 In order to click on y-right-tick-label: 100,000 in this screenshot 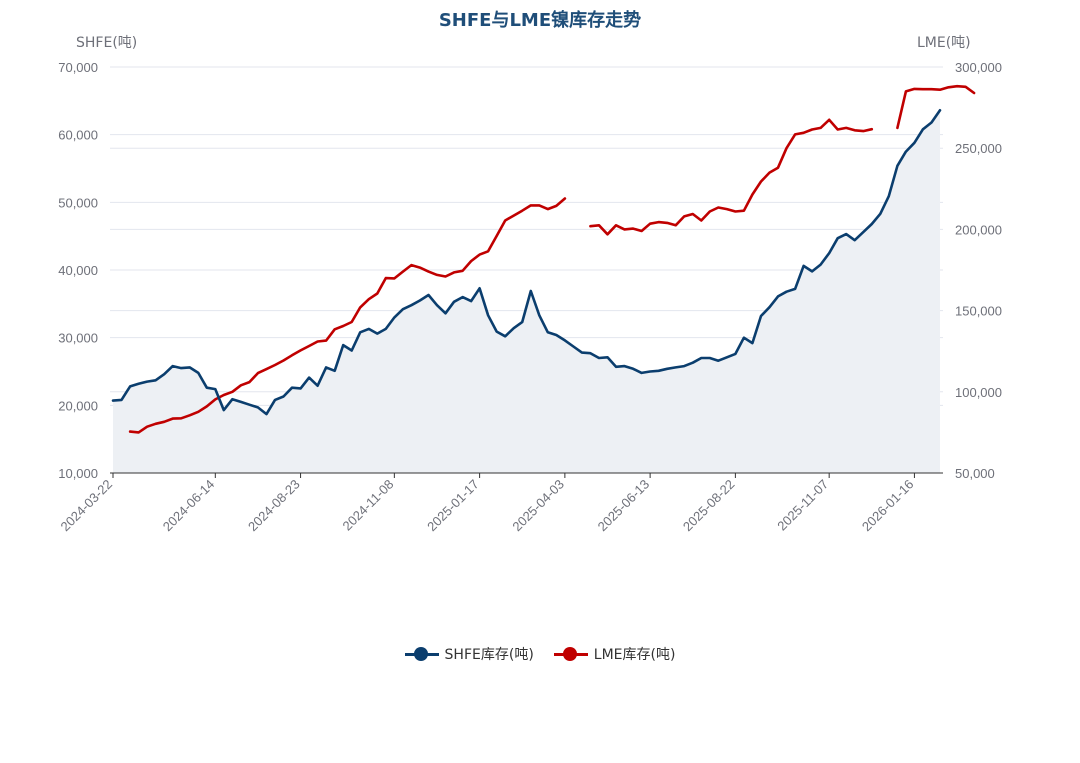, I will do `click(978, 392)`.